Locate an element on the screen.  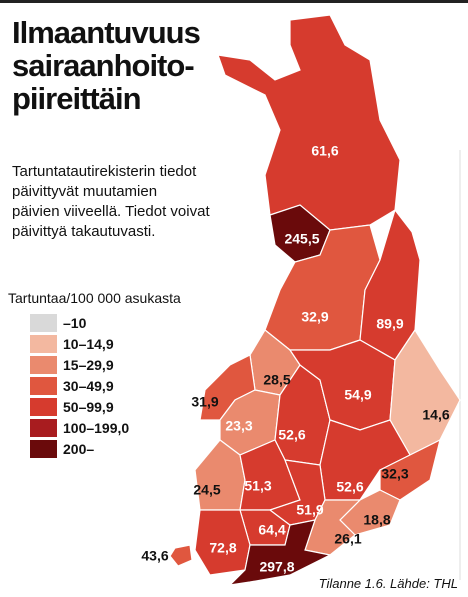
legend-label: 100–199,0 is located at coordinates (96, 428).